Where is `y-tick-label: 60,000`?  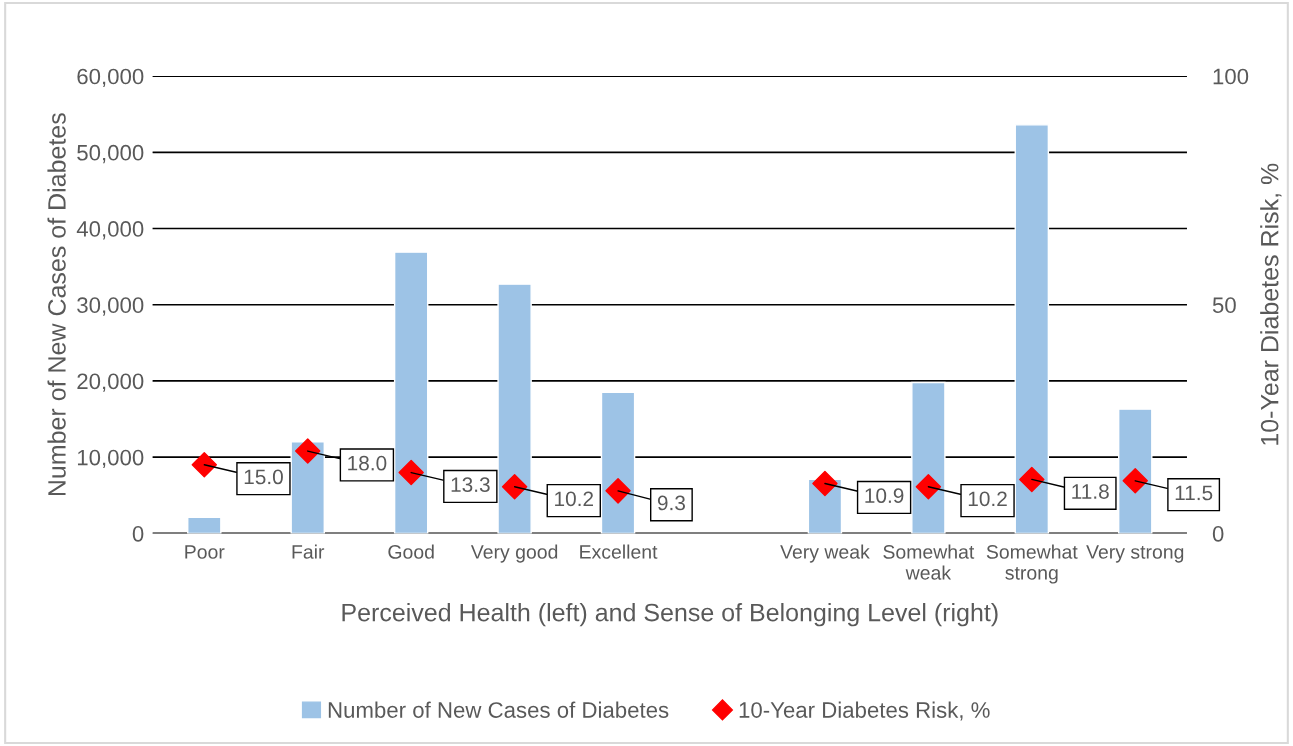
y-tick-label: 60,000 is located at coordinates (110, 77).